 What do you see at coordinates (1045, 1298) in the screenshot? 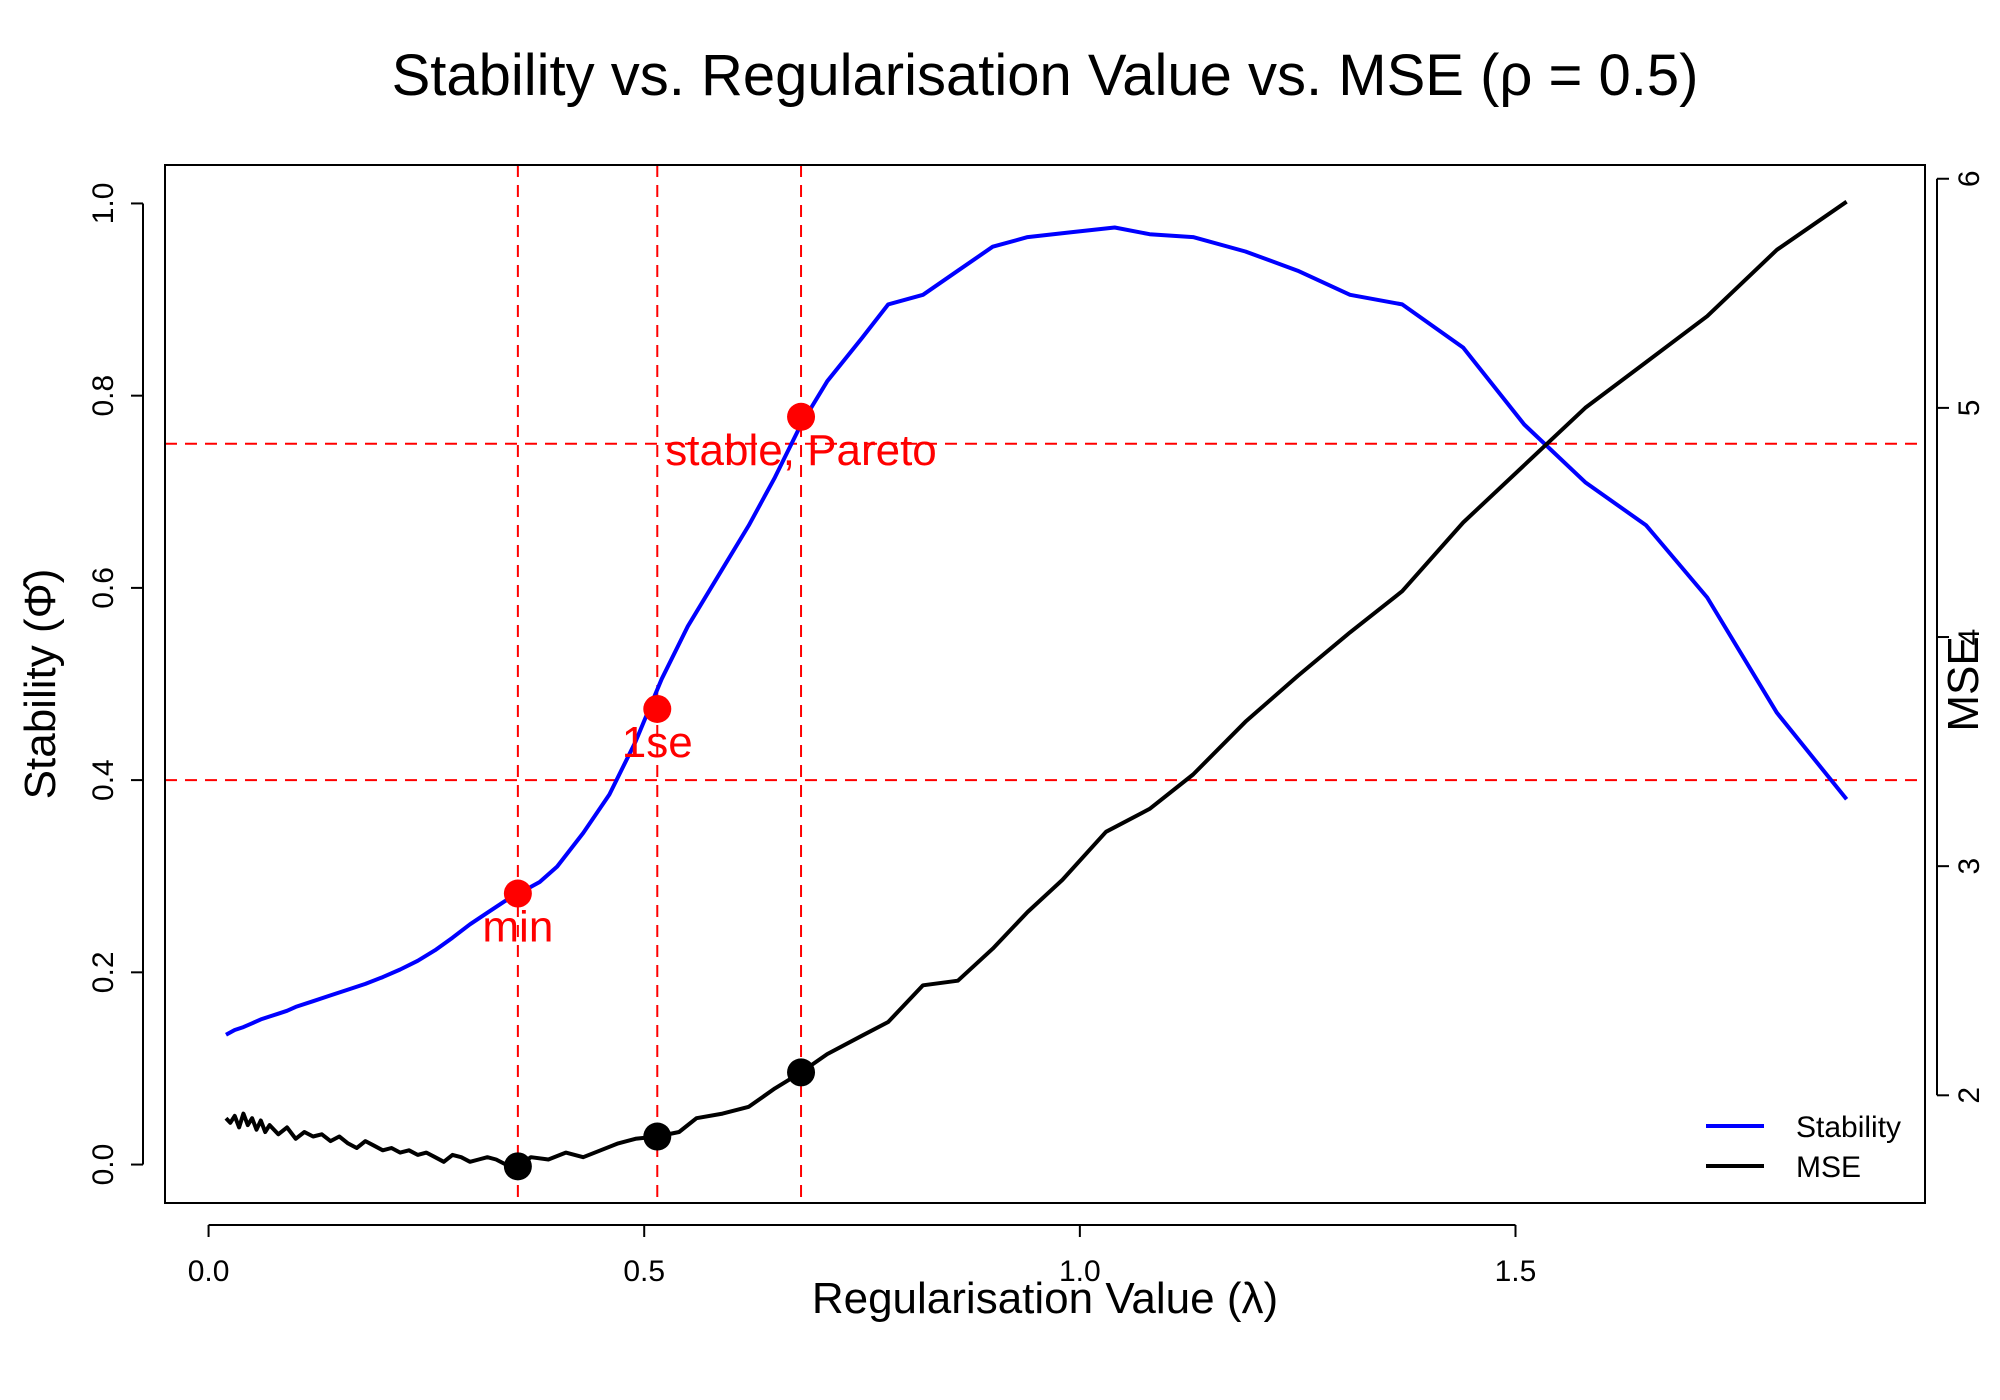
I see `x-axis-label: Regularisation Value (λ)` at bounding box center [1045, 1298].